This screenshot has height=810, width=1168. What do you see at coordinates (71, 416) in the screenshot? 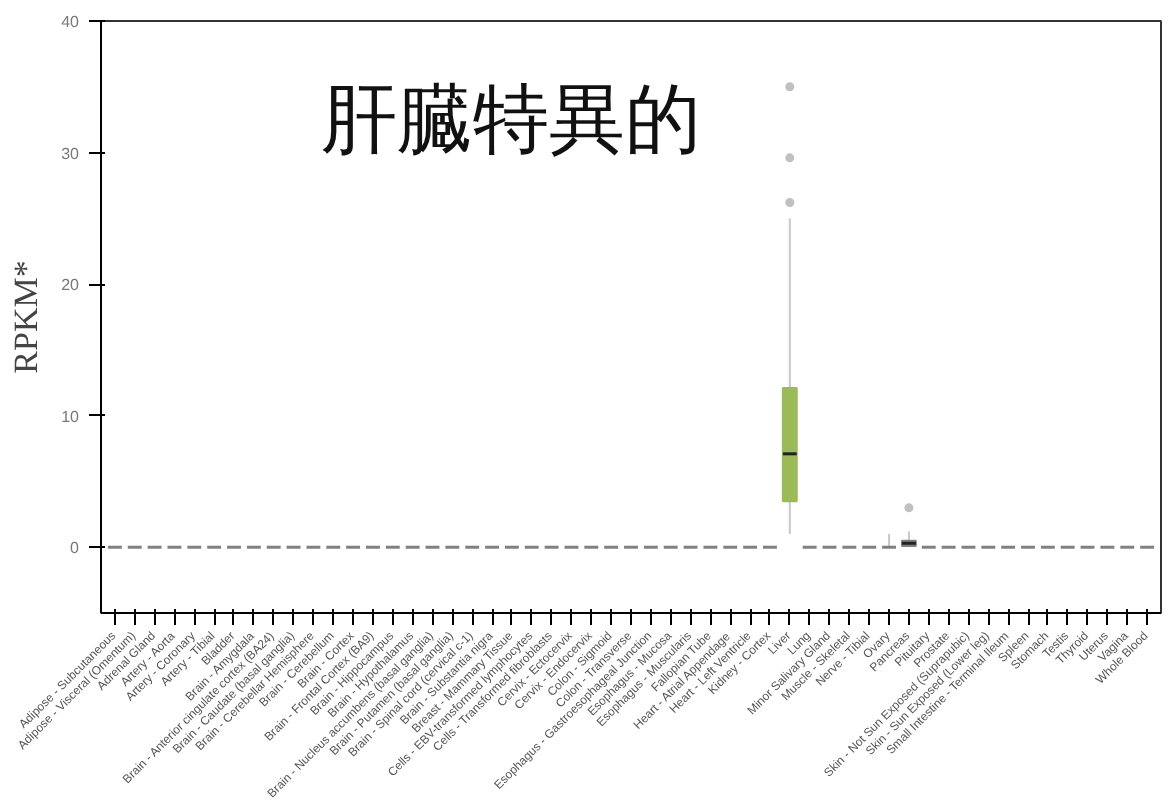
I see `y-tick-label: 10` at bounding box center [71, 416].